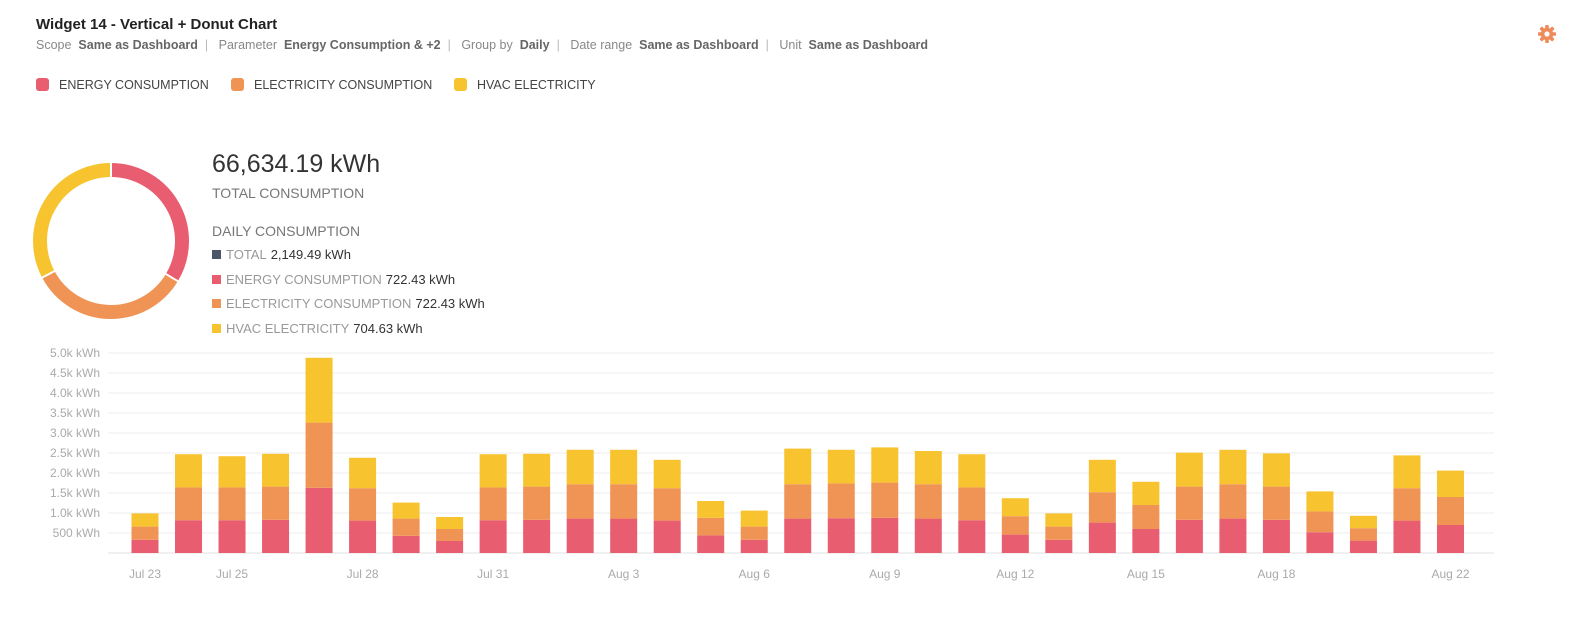 The image size is (1595, 622). I want to click on legend-item-hvac: HVAC ELECTRICITY, so click(525, 85).